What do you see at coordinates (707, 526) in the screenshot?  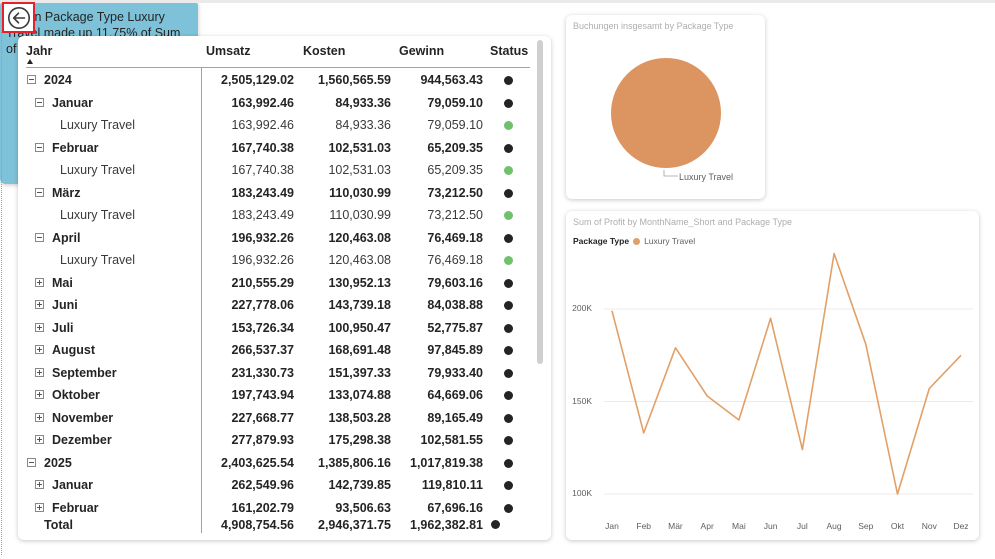 I see `x-tick-label: Apr` at bounding box center [707, 526].